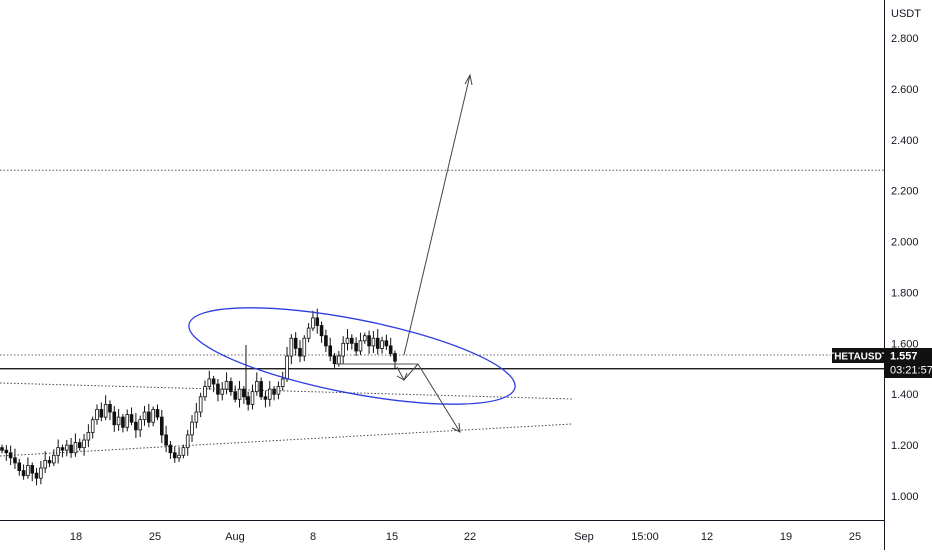 This screenshot has width=932, height=555. I want to click on time-tick-9: 19, so click(786, 537).